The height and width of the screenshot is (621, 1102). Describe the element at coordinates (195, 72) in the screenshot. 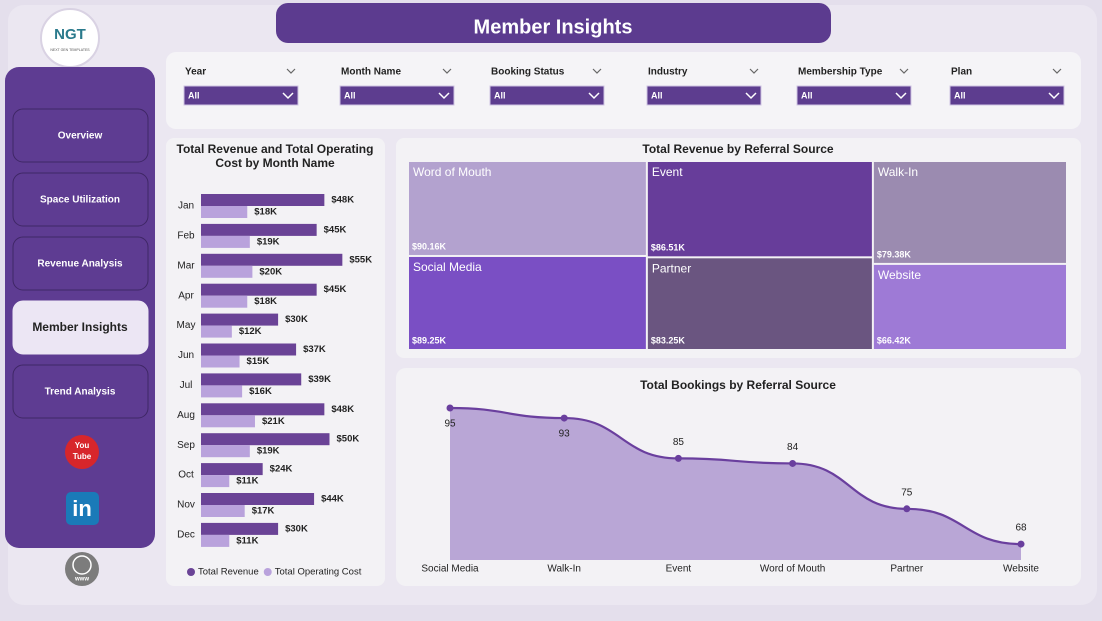

I see `filter-label: Year` at that location.